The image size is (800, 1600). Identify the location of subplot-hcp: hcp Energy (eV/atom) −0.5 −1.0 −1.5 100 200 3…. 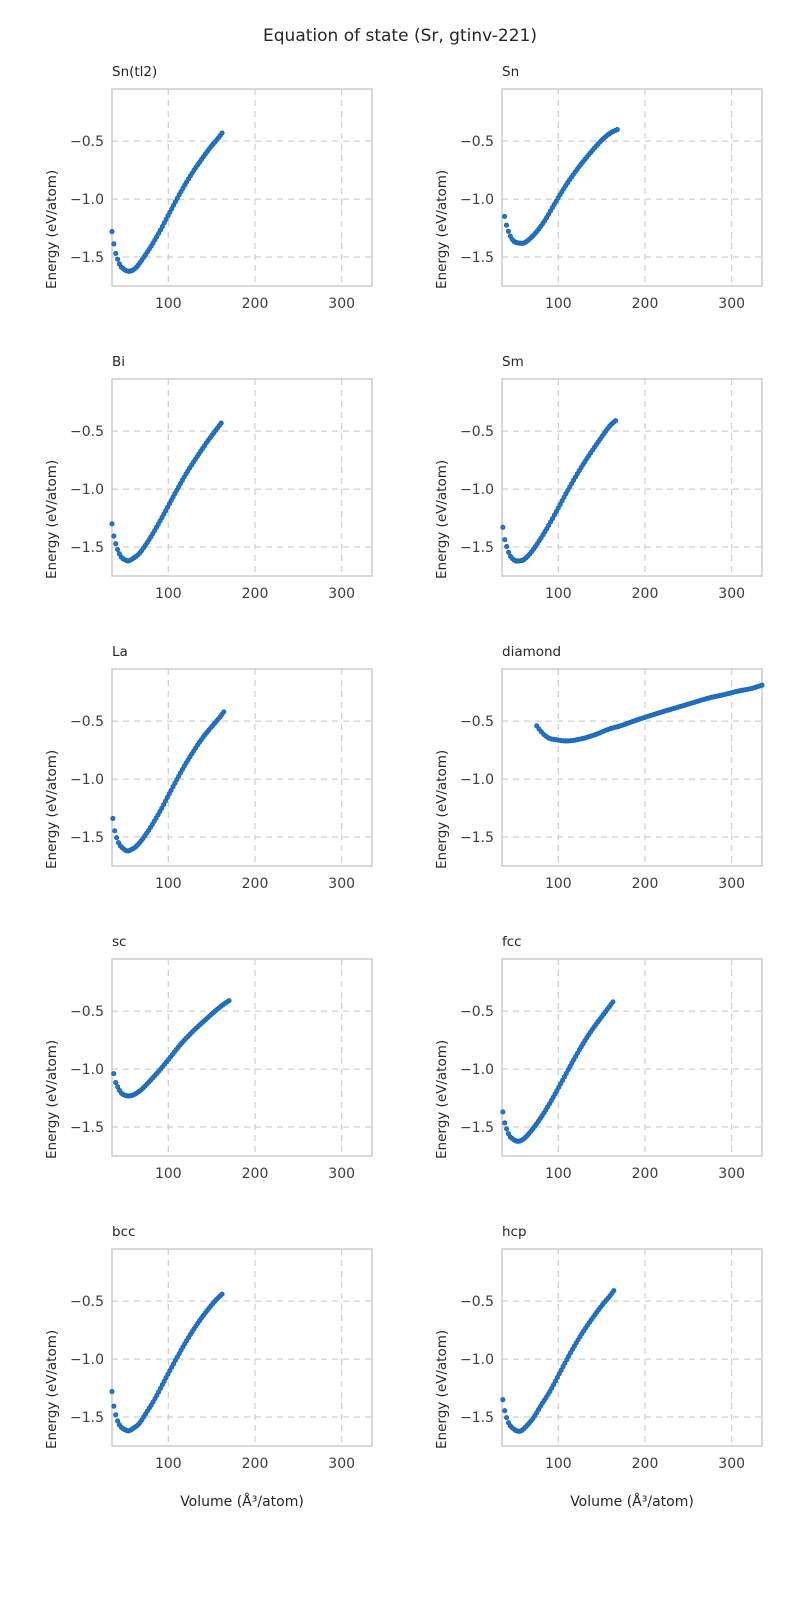
(605, 1388).